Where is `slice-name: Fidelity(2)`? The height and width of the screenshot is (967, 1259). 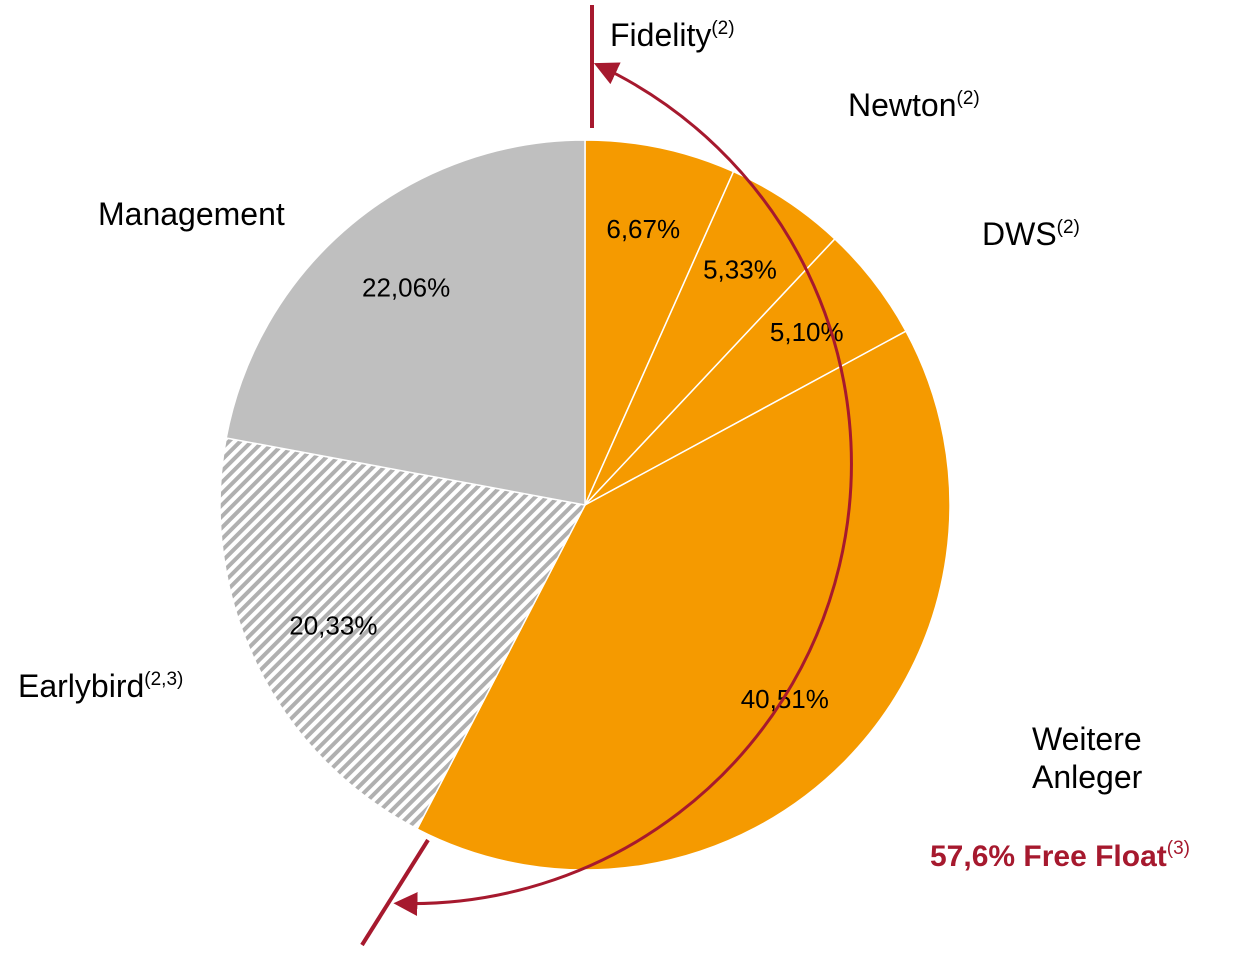
slice-name: Fidelity(2) is located at coordinates (672, 35).